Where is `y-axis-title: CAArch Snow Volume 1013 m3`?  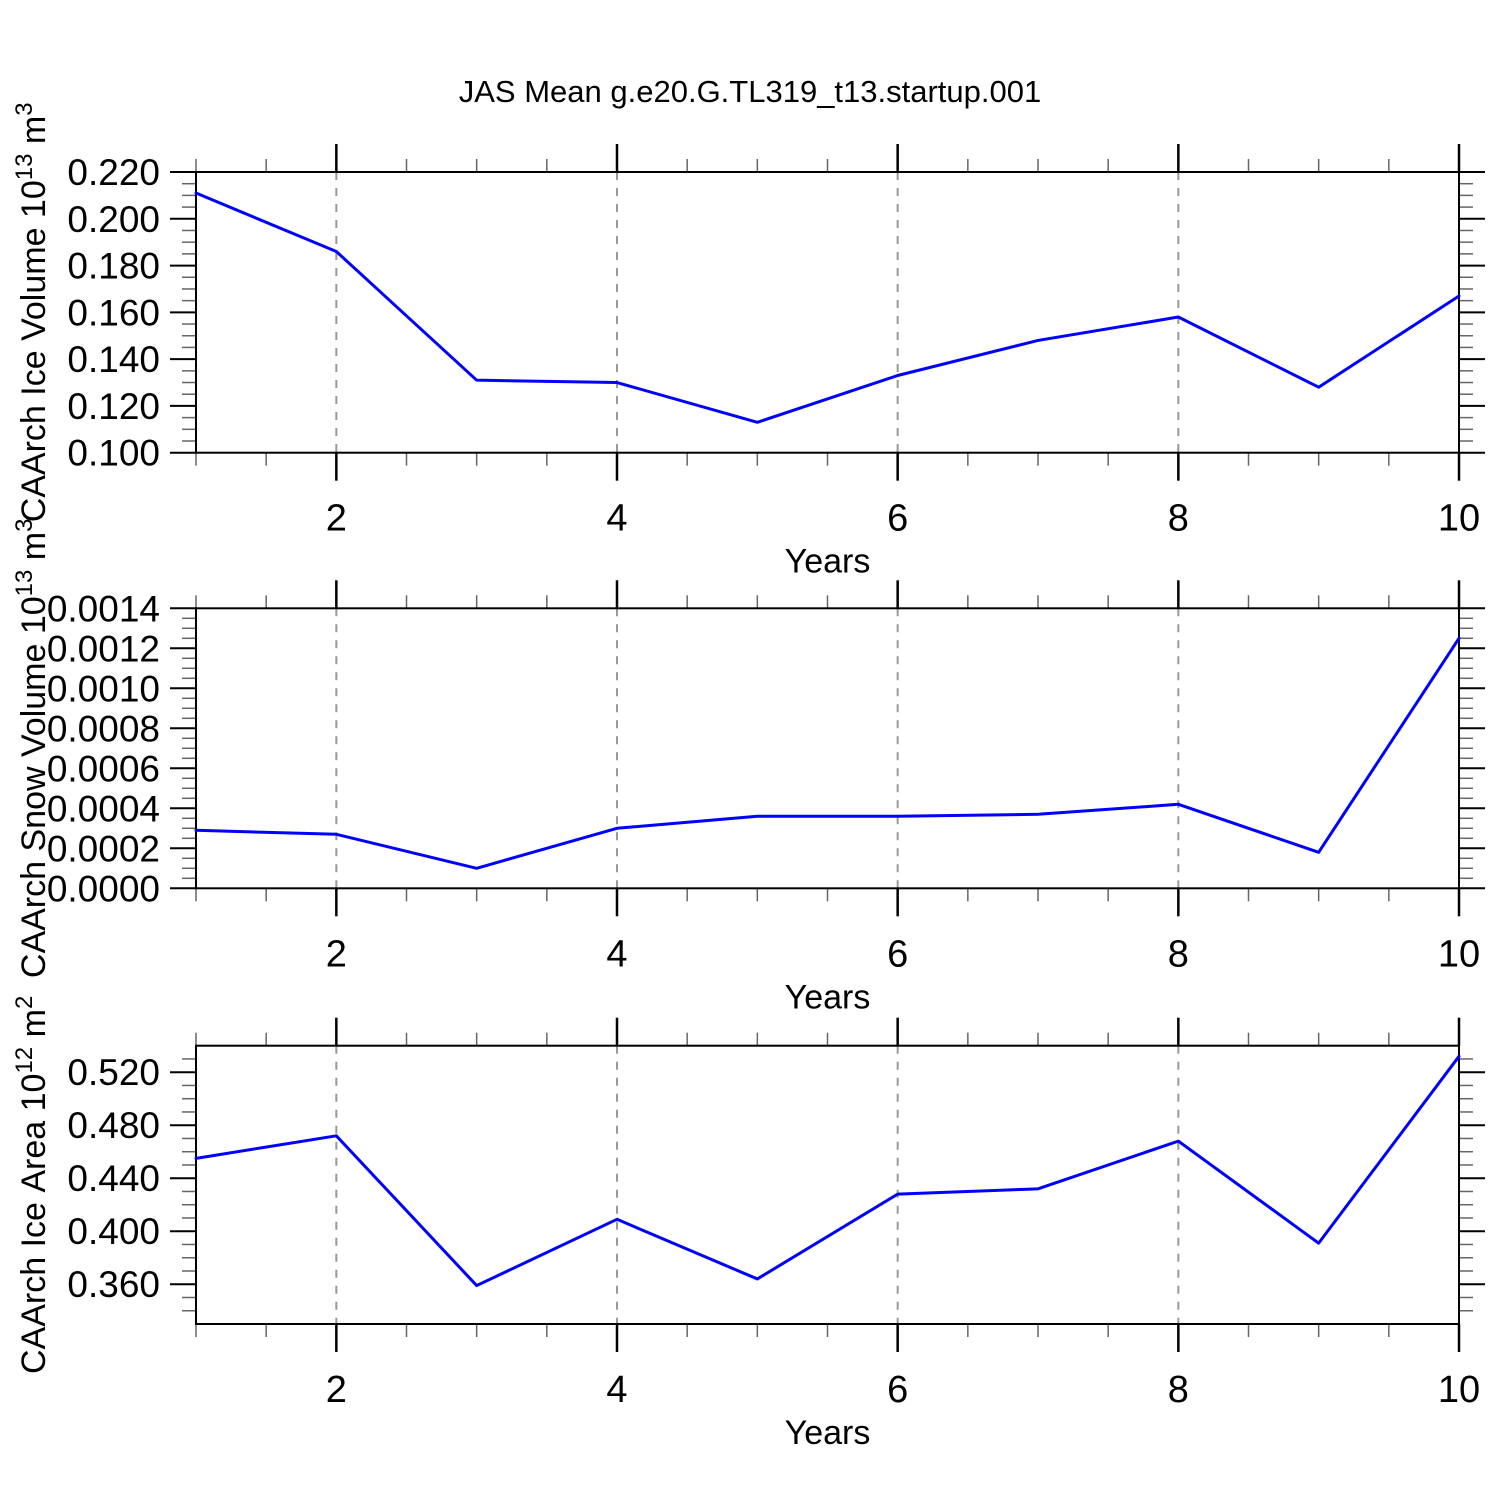 y-axis-title: CAArch Snow Volume 1013 m3 is located at coordinates (32, 748).